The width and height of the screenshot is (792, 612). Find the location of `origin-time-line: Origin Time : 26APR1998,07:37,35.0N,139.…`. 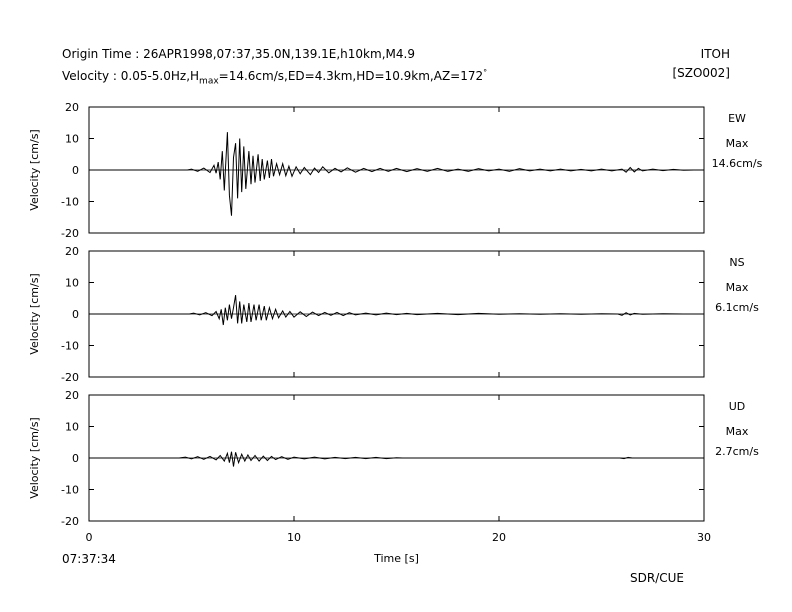

origin-time-line: Origin Time : 26APR1998,07:37,35.0N,139.… is located at coordinates (238, 54).